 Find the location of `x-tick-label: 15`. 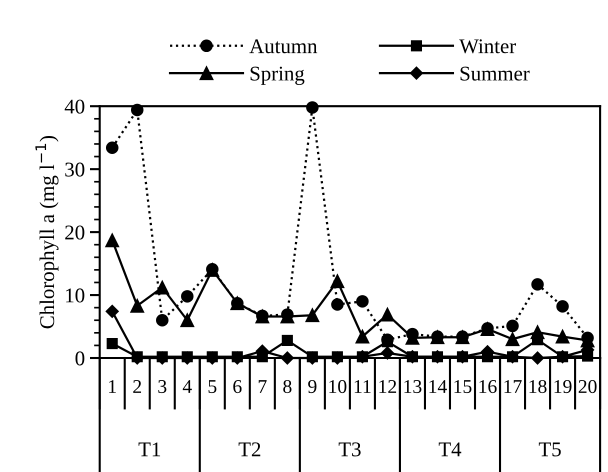

x-tick-label: 15 is located at coordinates (463, 387).